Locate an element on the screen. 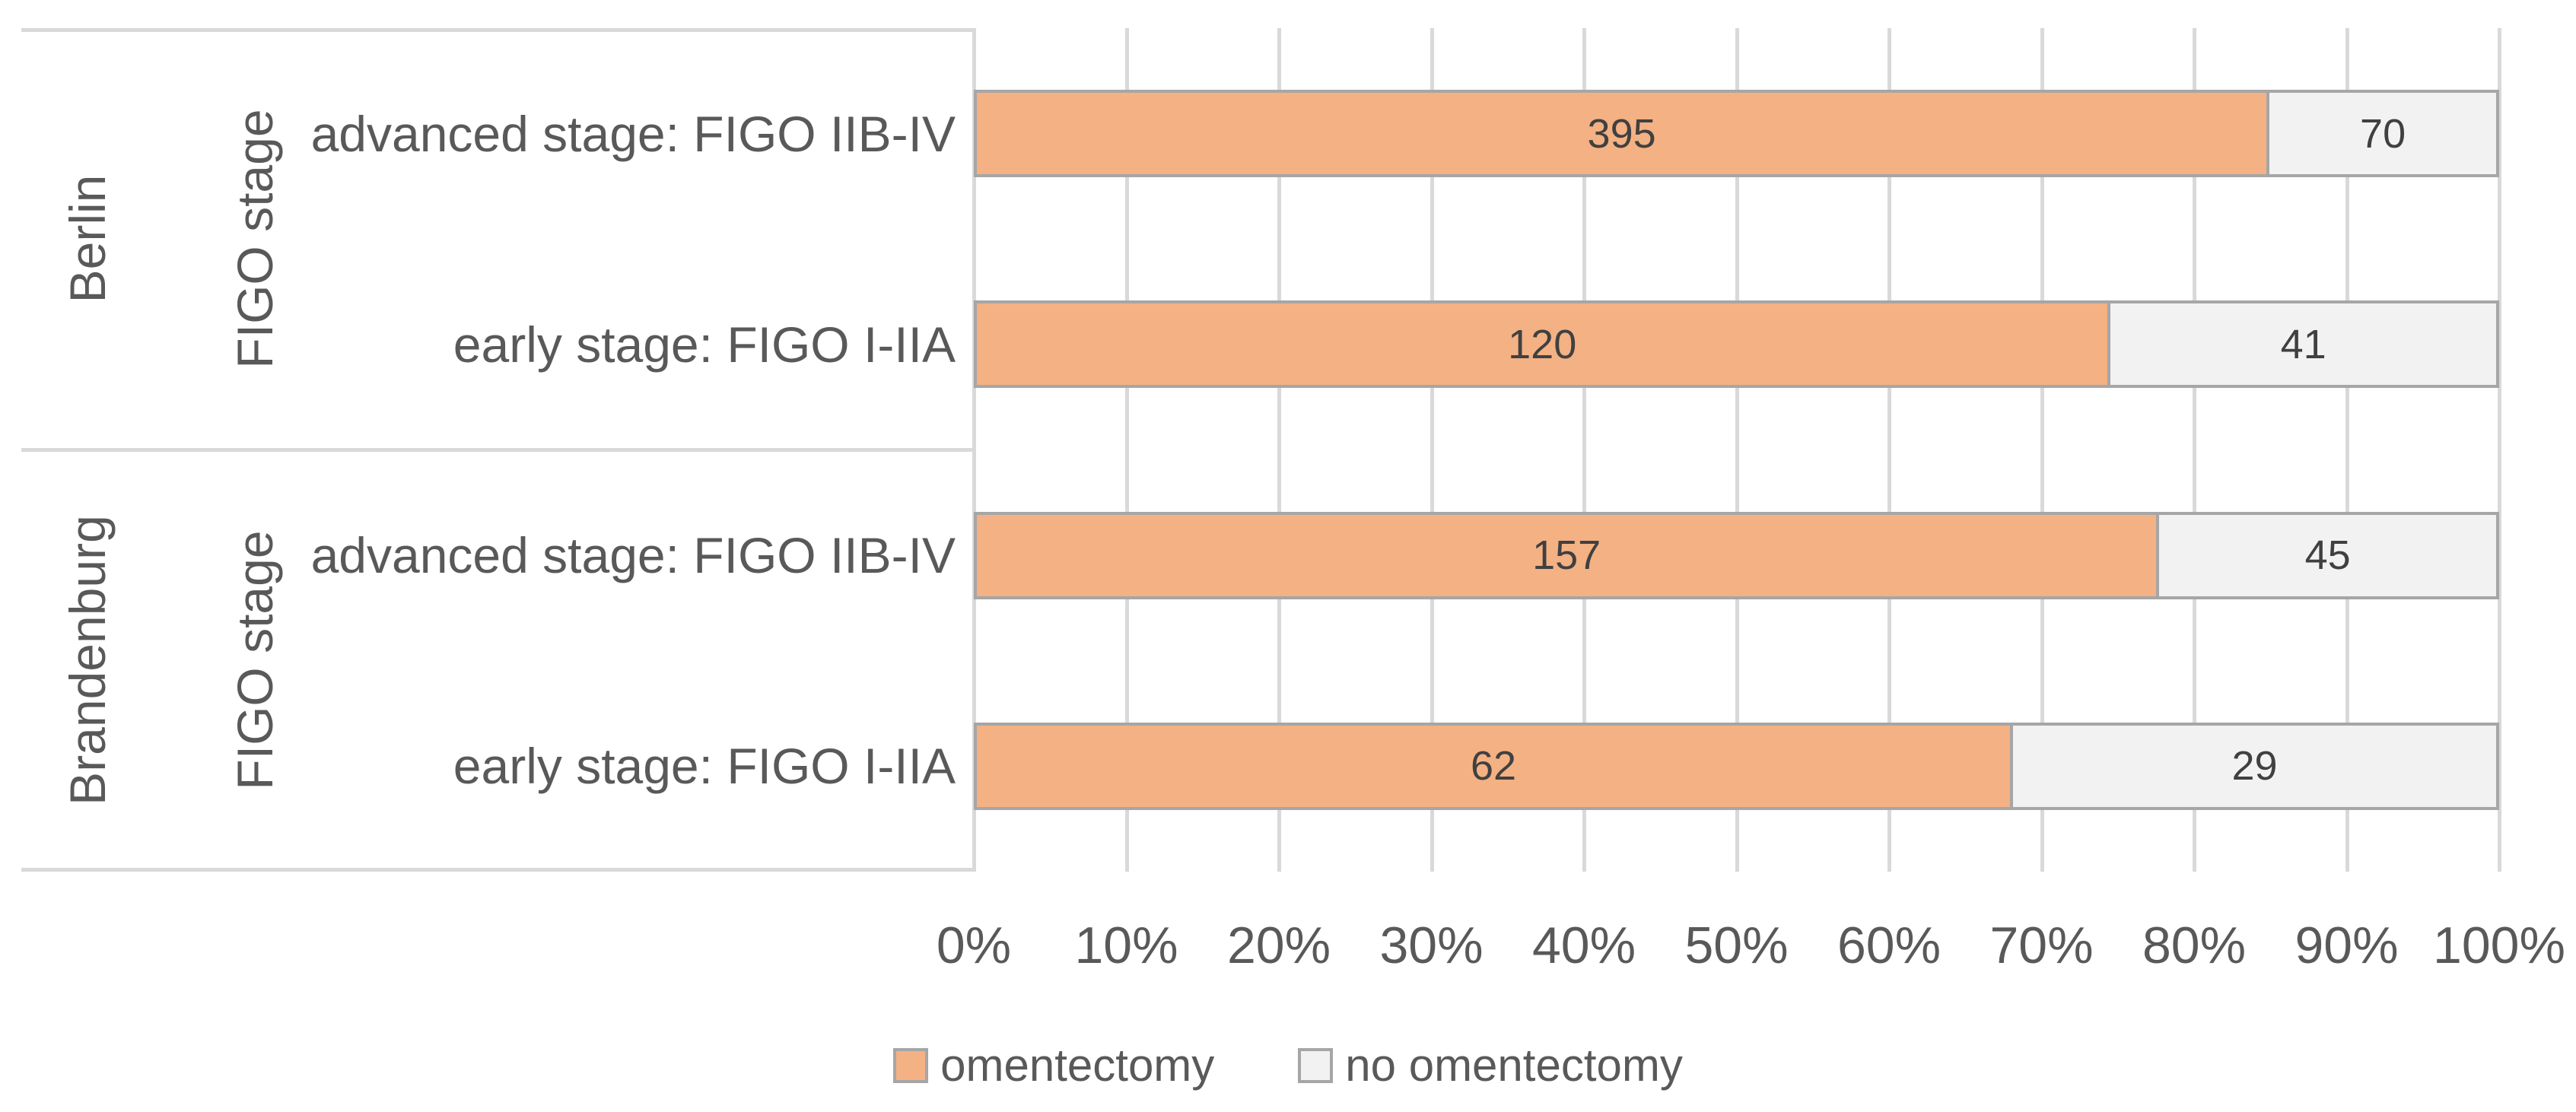 Image resolution: width=2576 pixels, height=1112 pixels. x-tick-label-100%: 100% is located at coordinates (2499, 945).